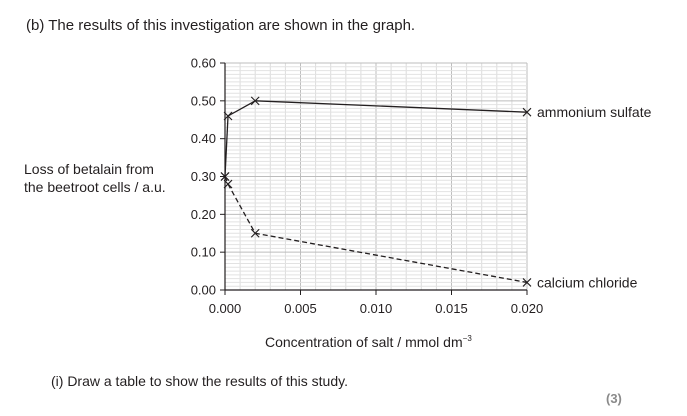 Image resolution: width=687 pixels, height=416 pixels. Describe the element at coordinates (376, 138) in the screenshot. I see `series-line-ammonium-sulfate` at that location.